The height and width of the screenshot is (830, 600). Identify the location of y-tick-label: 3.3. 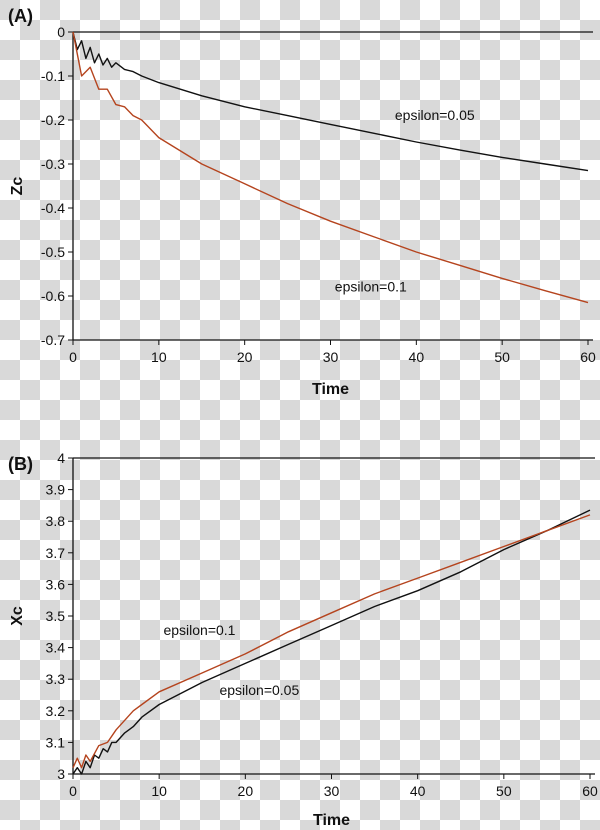
(56, 679).